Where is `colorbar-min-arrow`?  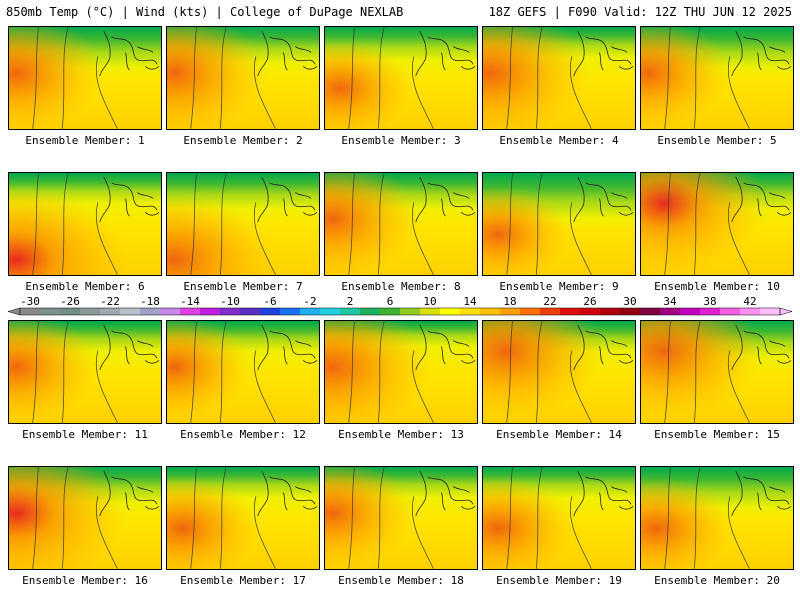 colorbar-min-arrow is located at coordinates (14, 311).